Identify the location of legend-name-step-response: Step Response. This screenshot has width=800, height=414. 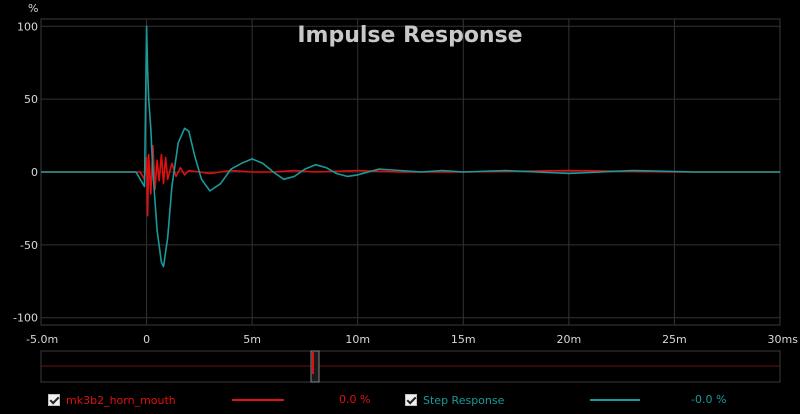
(464, 400).